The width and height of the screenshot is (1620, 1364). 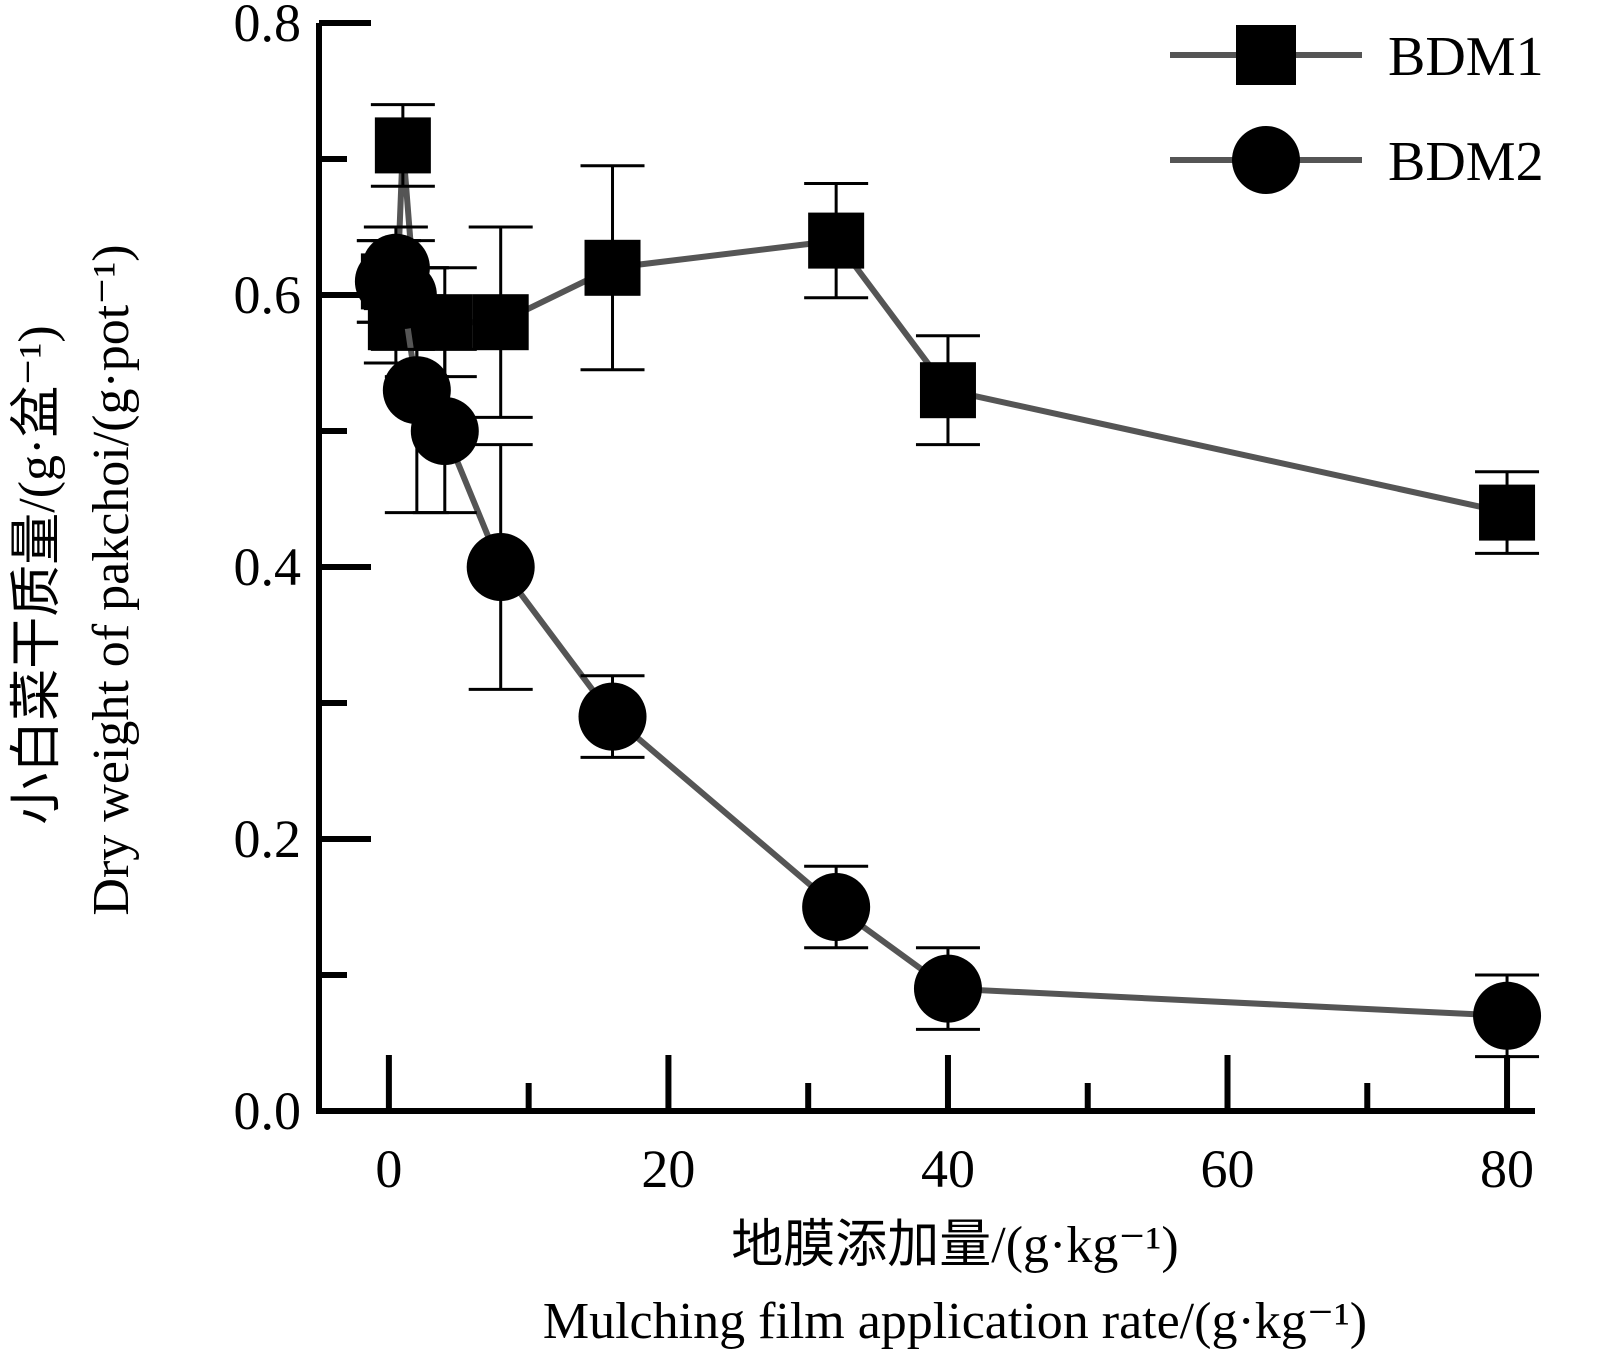 What do you see at coordinates (268, 1111) in the screenshot?
I see `y-tick-label: 0.0` at bounding box center [268, 1111].